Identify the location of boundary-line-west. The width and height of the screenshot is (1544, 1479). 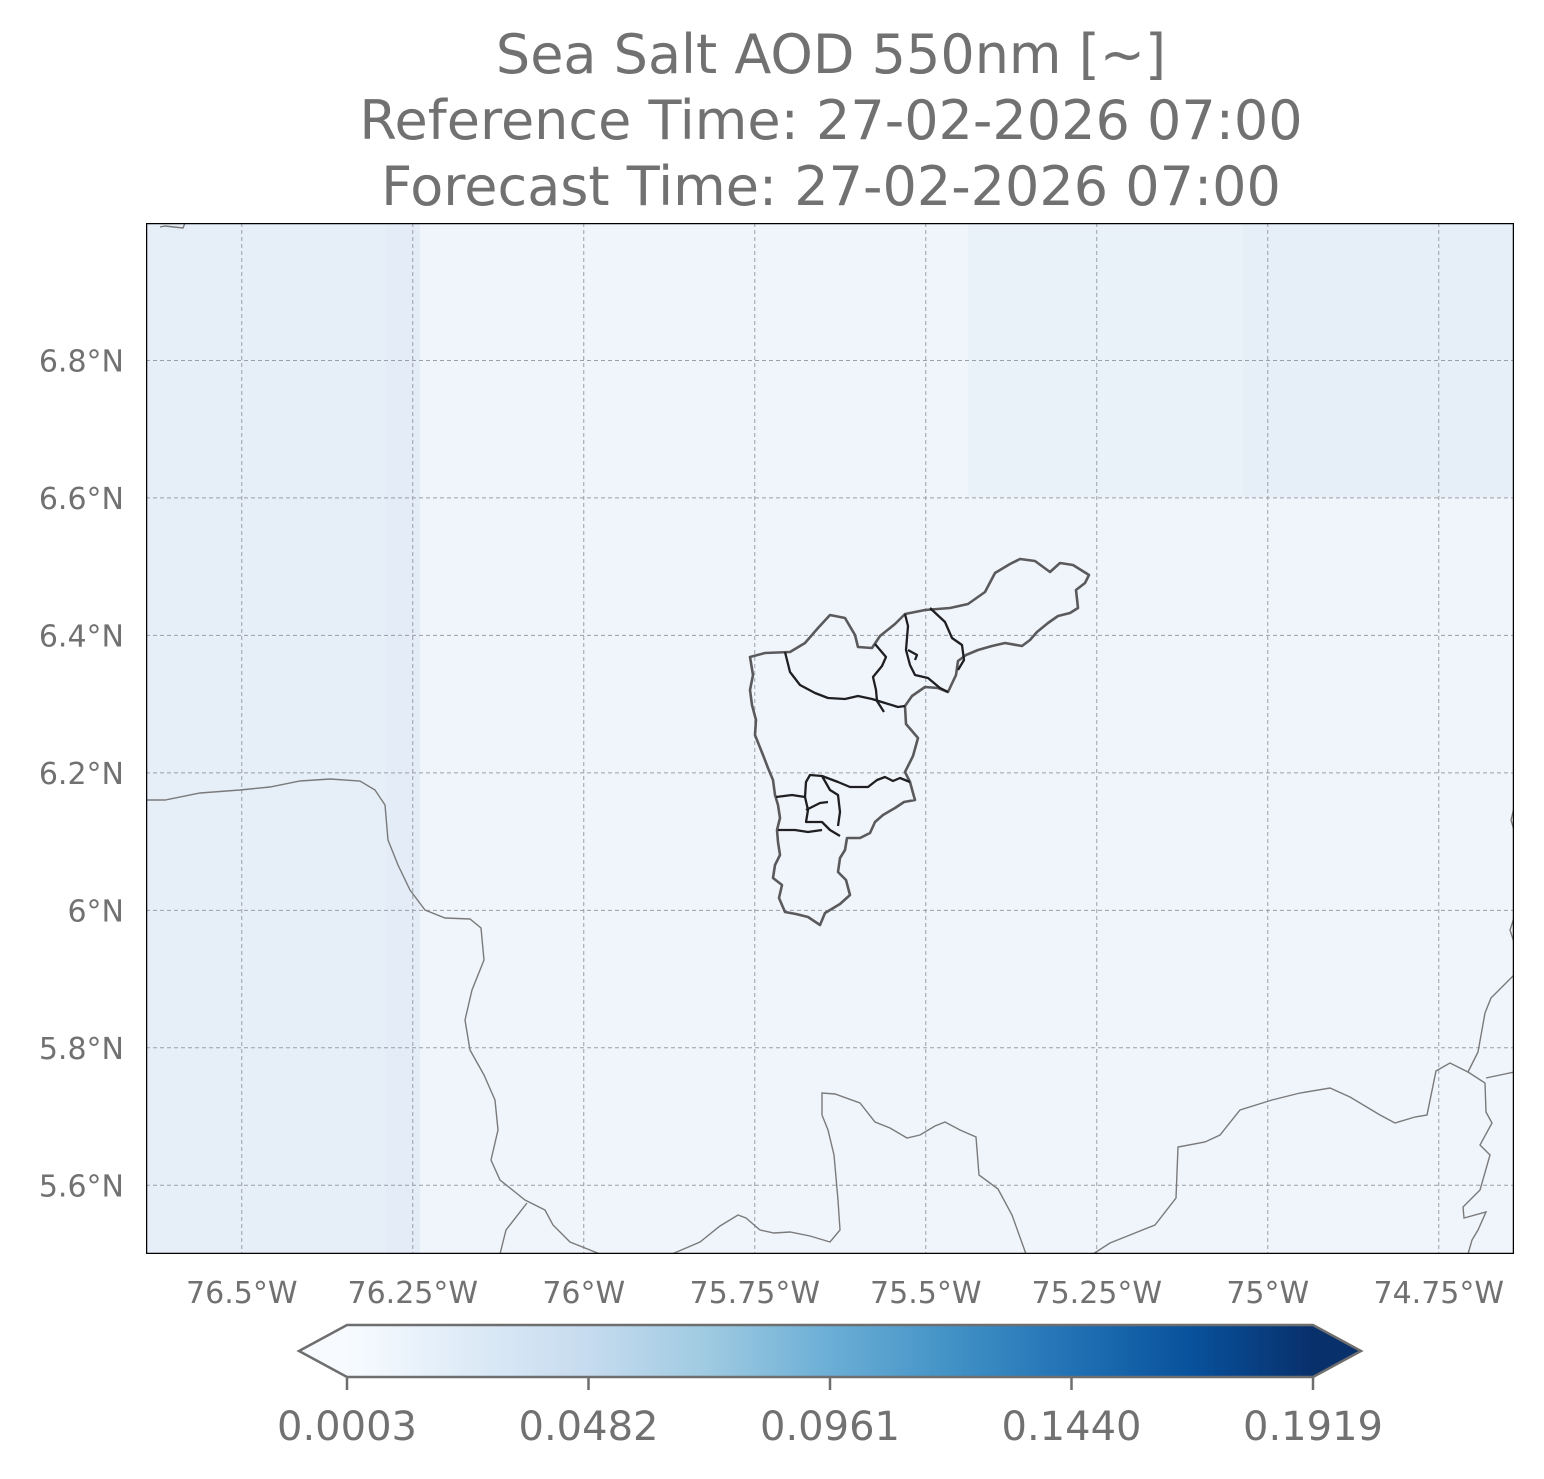
(373, 1016).